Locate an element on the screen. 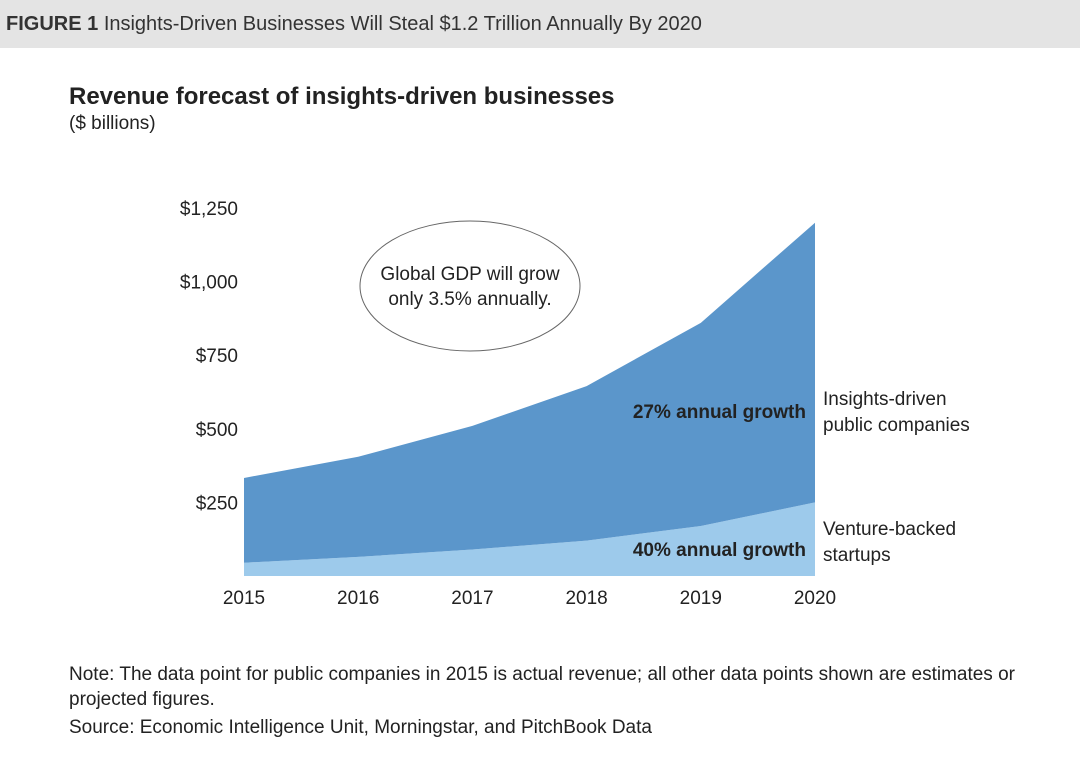 This screenshot has height=781, width=1080. x-tick-label-2: 2017 is located at coordinates (472, 598).